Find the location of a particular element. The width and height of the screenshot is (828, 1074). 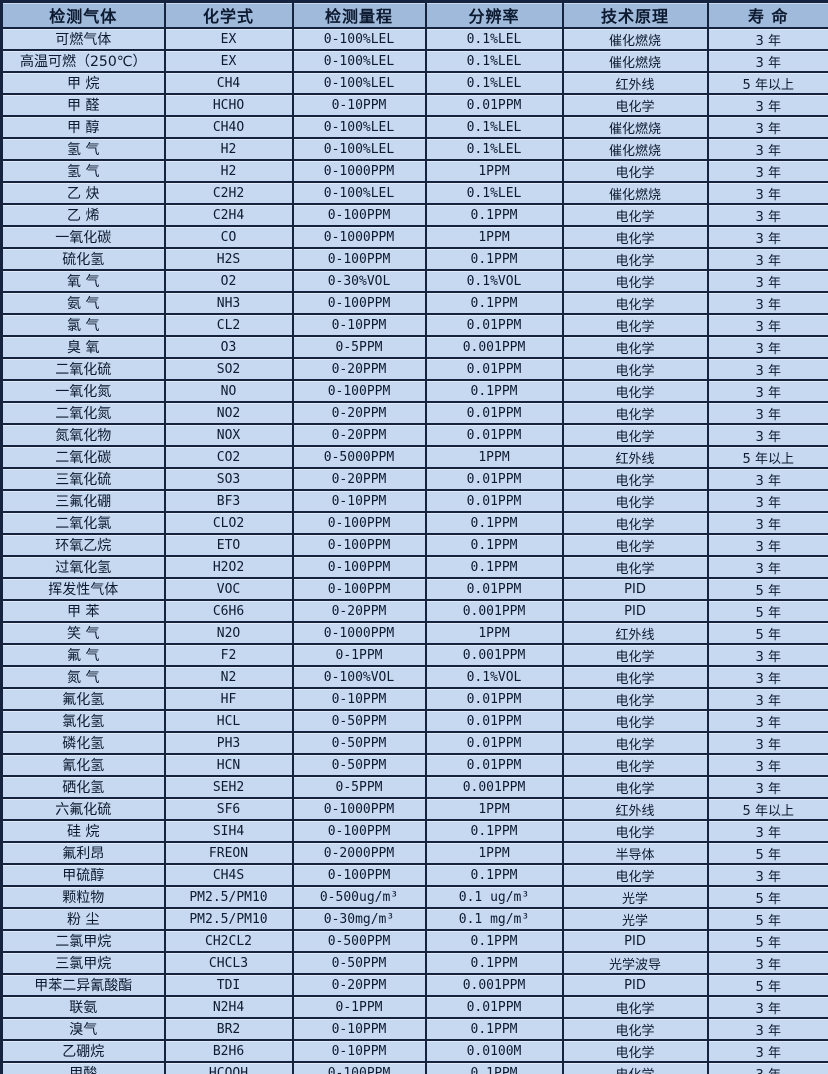

cell-range: 0-500PPM is located at coordinates (359, 941).